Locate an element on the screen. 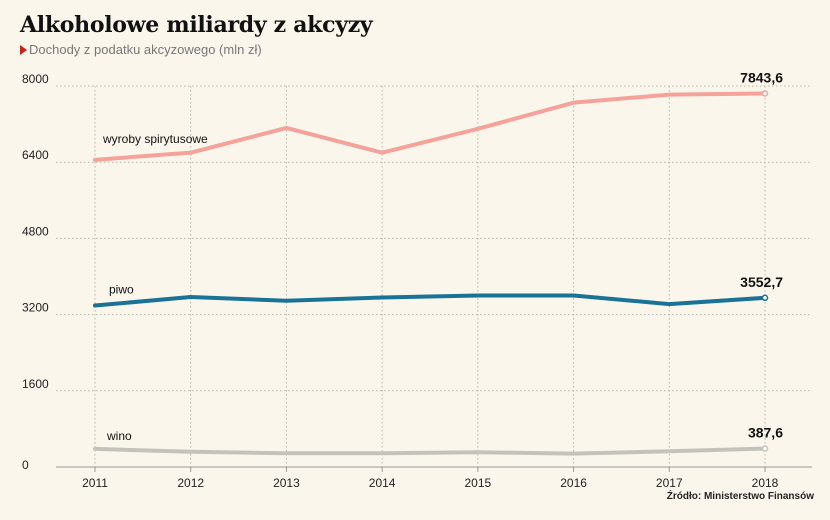 The image size is (830, 520). x-tick-label: 2013 is located at coordinates (286, 483).